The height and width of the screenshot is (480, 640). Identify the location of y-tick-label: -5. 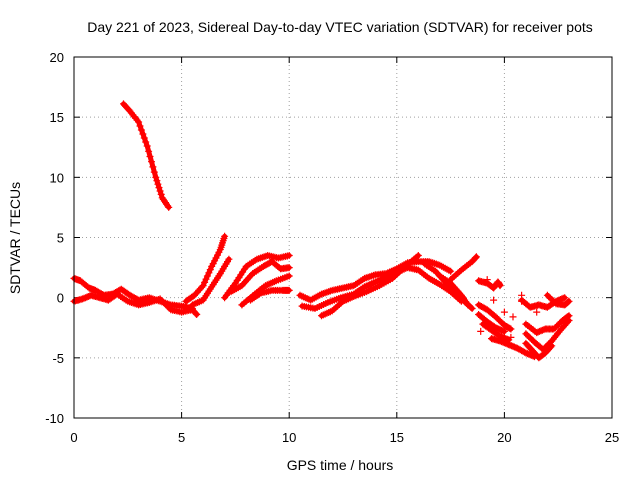
(58, 358).